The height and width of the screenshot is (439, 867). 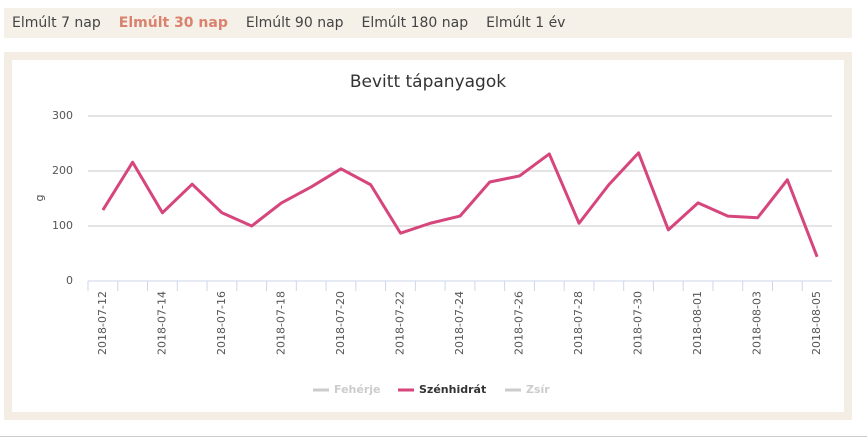 I want to click on x-tick-label: 2018-07-28, so click(x=578, y=323).